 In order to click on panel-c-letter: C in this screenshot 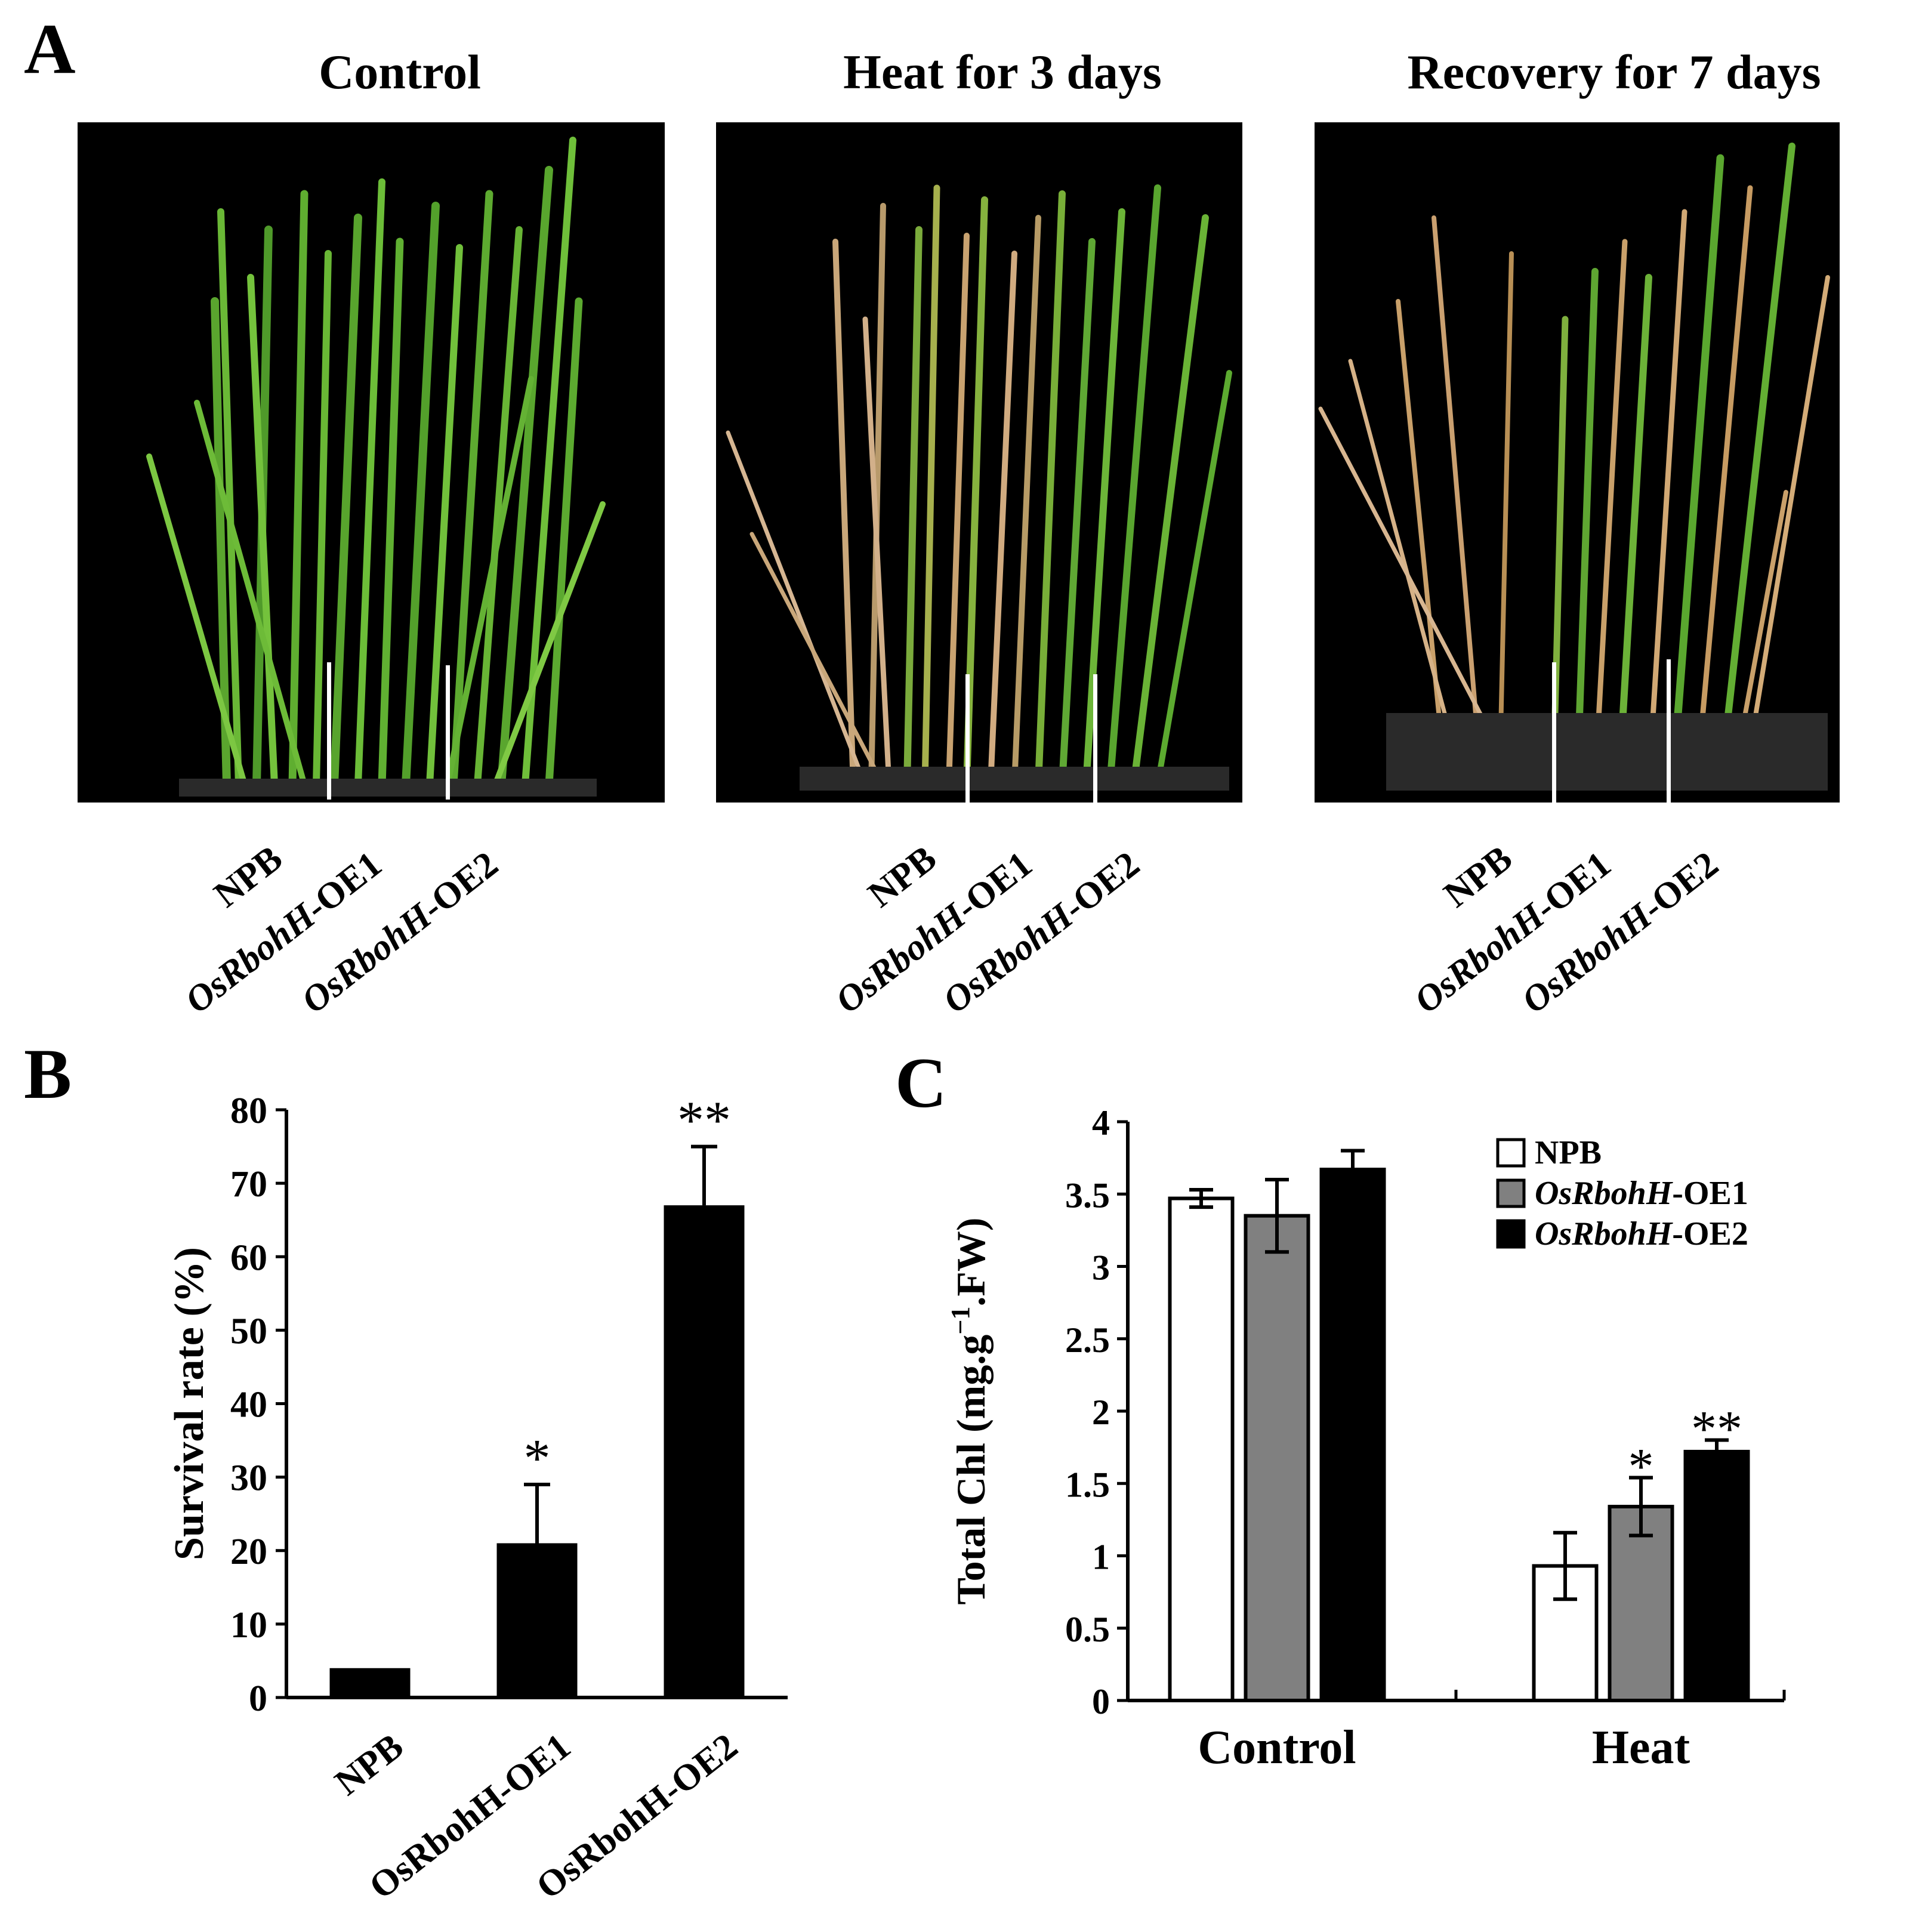, I will do `click(921, 1082)`.